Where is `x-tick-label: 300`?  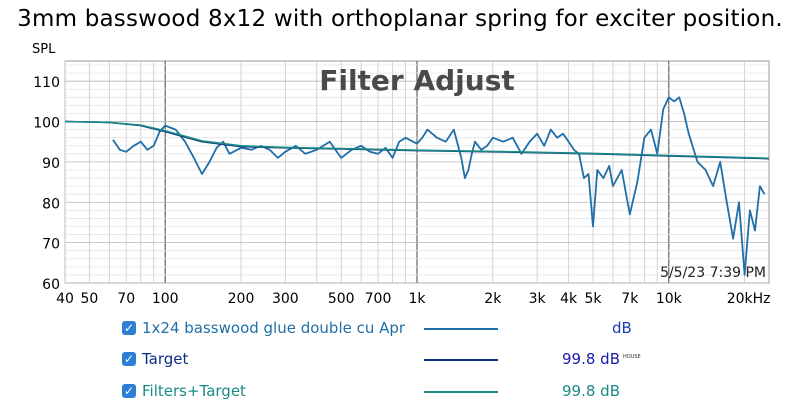
x-tick-label: 300 is located at coordinates (285, 299).